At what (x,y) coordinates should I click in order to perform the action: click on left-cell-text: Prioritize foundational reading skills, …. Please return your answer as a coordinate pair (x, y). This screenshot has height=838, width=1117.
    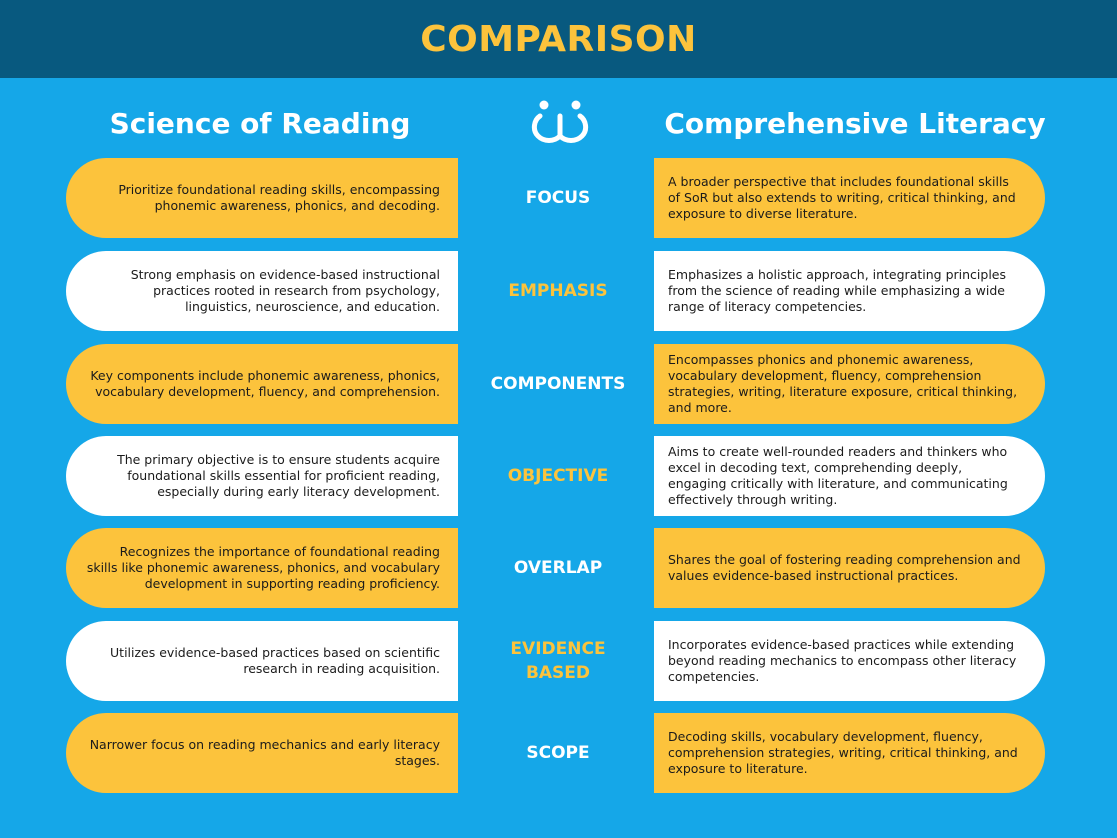
    Looking at the image, I should click on (279, 197).